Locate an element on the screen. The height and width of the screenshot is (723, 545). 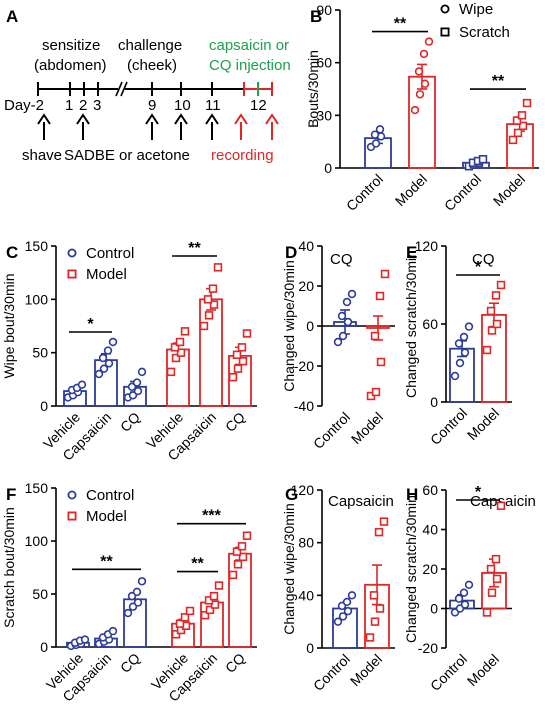
chart-b-legend-label-0: Wipe is located at coordinates (476, 9).